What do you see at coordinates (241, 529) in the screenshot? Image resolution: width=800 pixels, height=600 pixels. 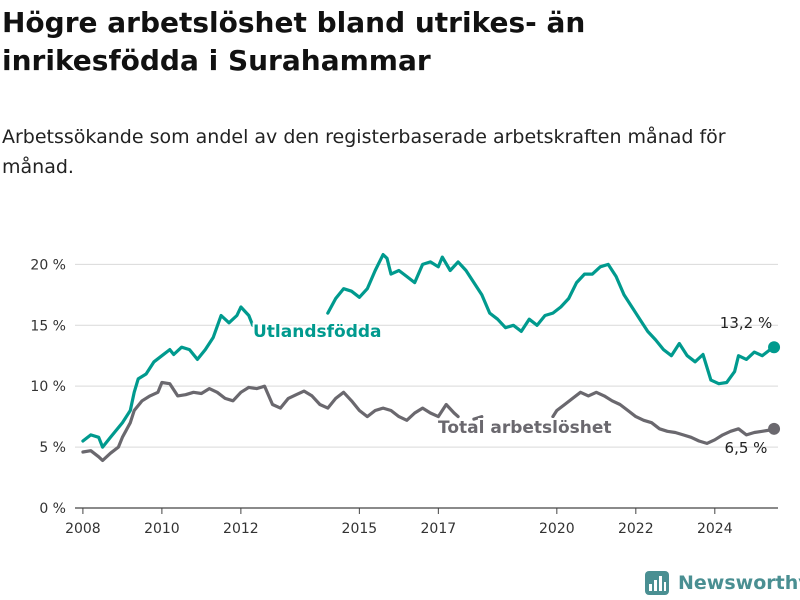 I see `x-tick-label: 2012` at bounding box center [241, 529].